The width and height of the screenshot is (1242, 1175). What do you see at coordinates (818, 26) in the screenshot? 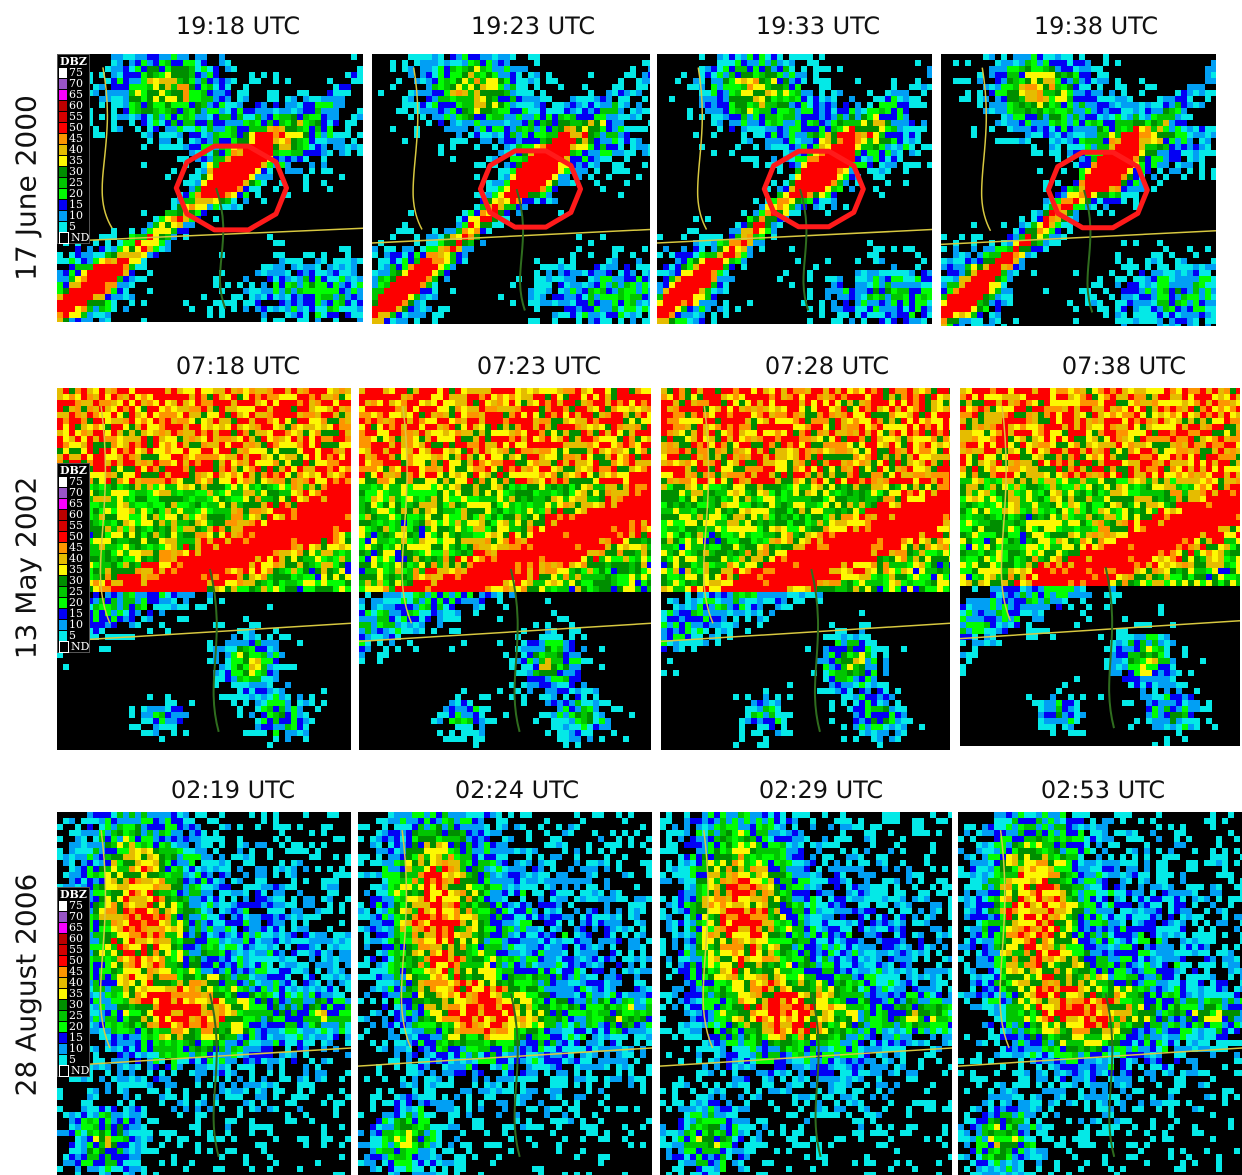
I see `panel-time-title: 19:33 UTC` at bounding box center [818, 26].